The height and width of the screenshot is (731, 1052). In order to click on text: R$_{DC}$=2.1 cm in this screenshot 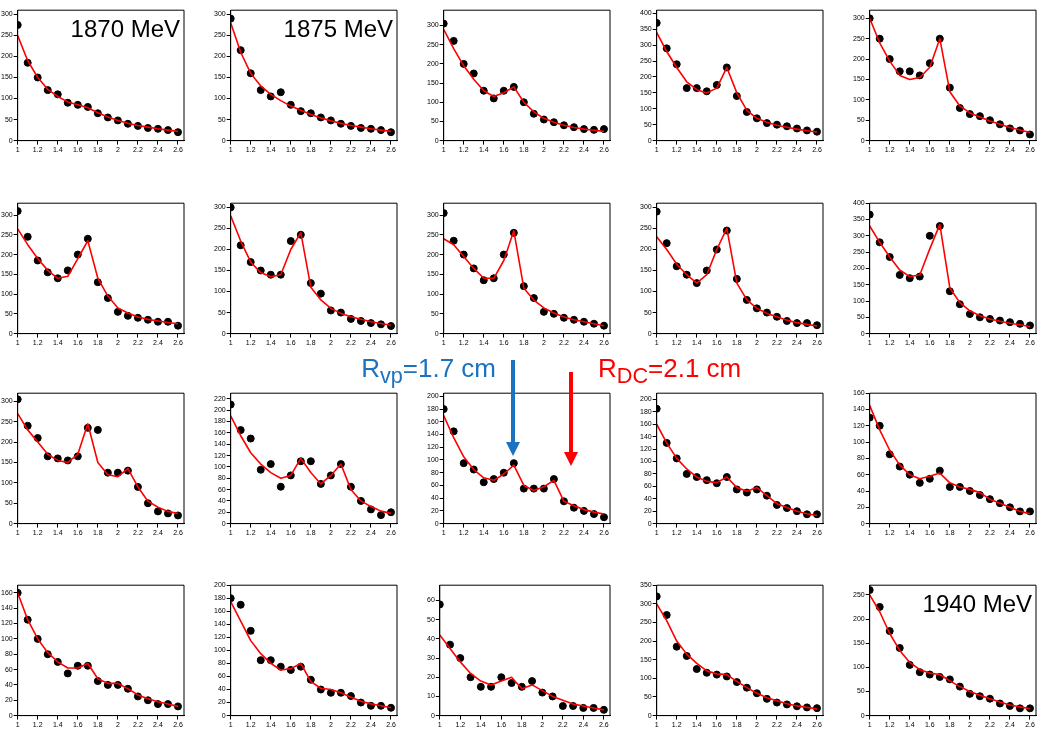, I will do `click(670, 371)`.